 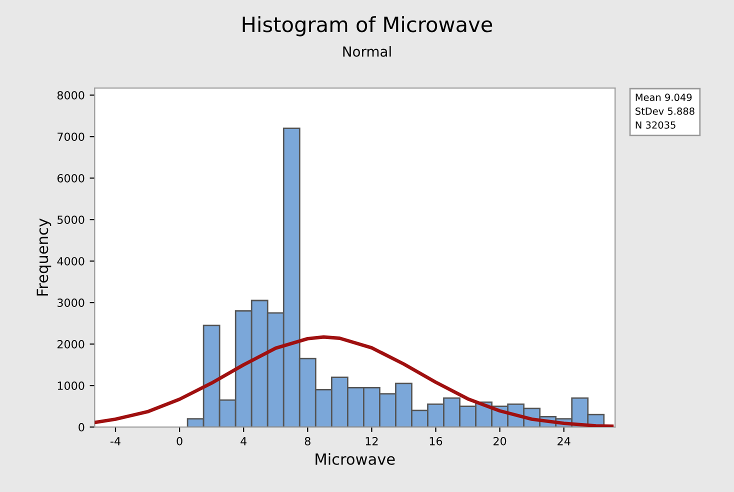 What do you see at coordinates (355, 459) in the screenshot?
I see `x-axis-title: Microwave` at bounding box center [355, 459].